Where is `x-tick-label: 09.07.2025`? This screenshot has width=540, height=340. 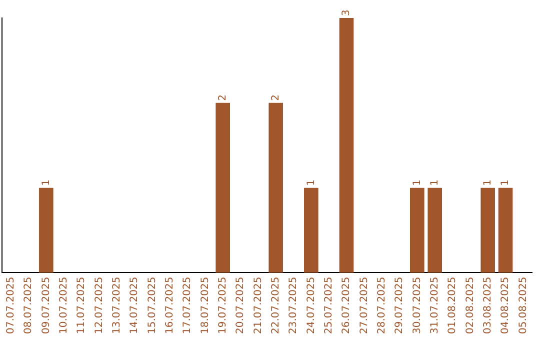
x-tick-label: 09.07.2025 is located at coordinates (46, 305).